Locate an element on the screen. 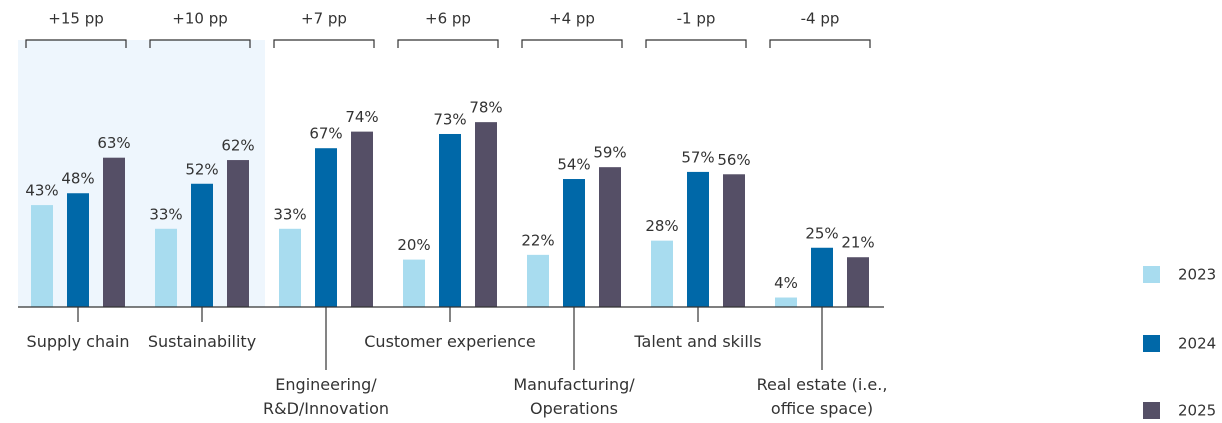 Image resolution: width=1222 pixels, height=423 pixels. annotation: -1 pp is located at coordinates (696, 19).